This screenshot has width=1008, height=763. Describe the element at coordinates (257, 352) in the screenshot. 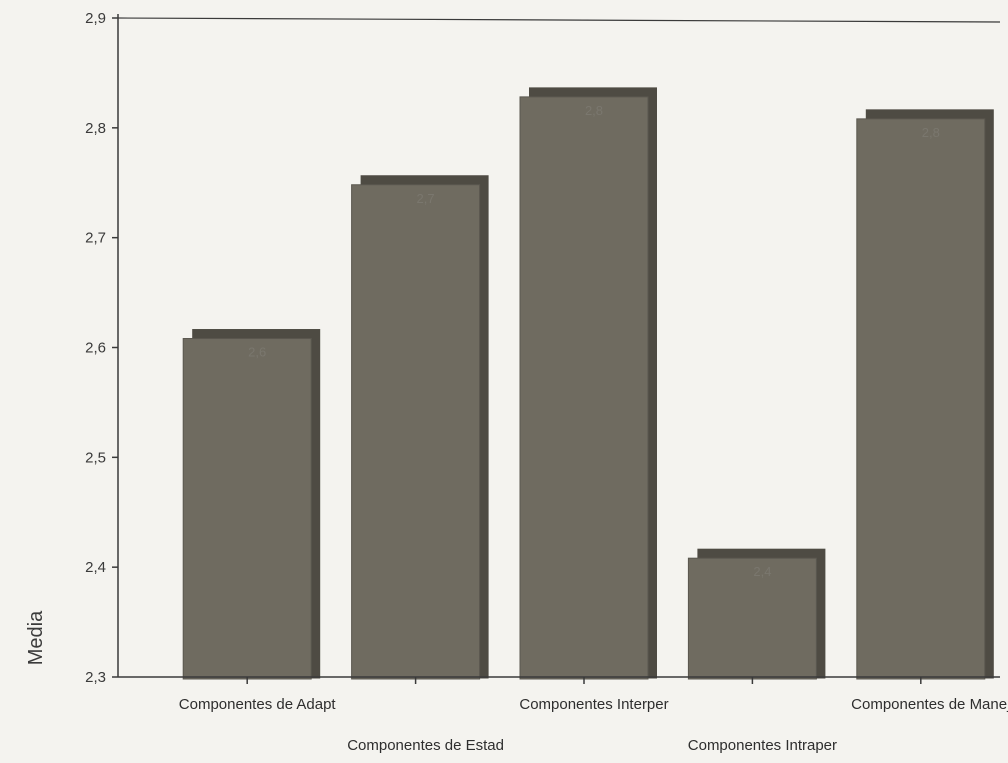

I see `bar-value-label: 2,6` at that location.